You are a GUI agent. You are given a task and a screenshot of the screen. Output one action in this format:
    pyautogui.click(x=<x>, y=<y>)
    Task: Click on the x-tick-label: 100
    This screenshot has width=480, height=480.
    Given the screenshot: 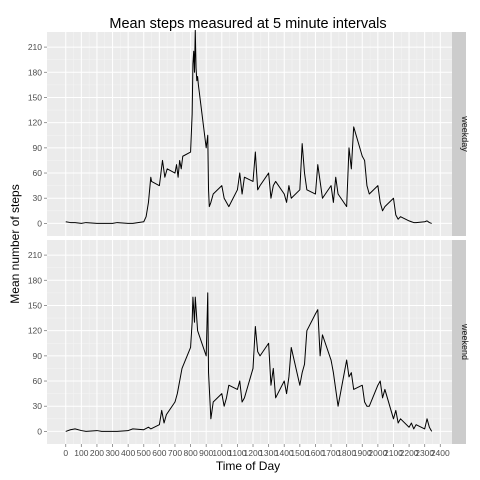 What is the action you would take?
    pyautogui.click(x=81, y=453)
    